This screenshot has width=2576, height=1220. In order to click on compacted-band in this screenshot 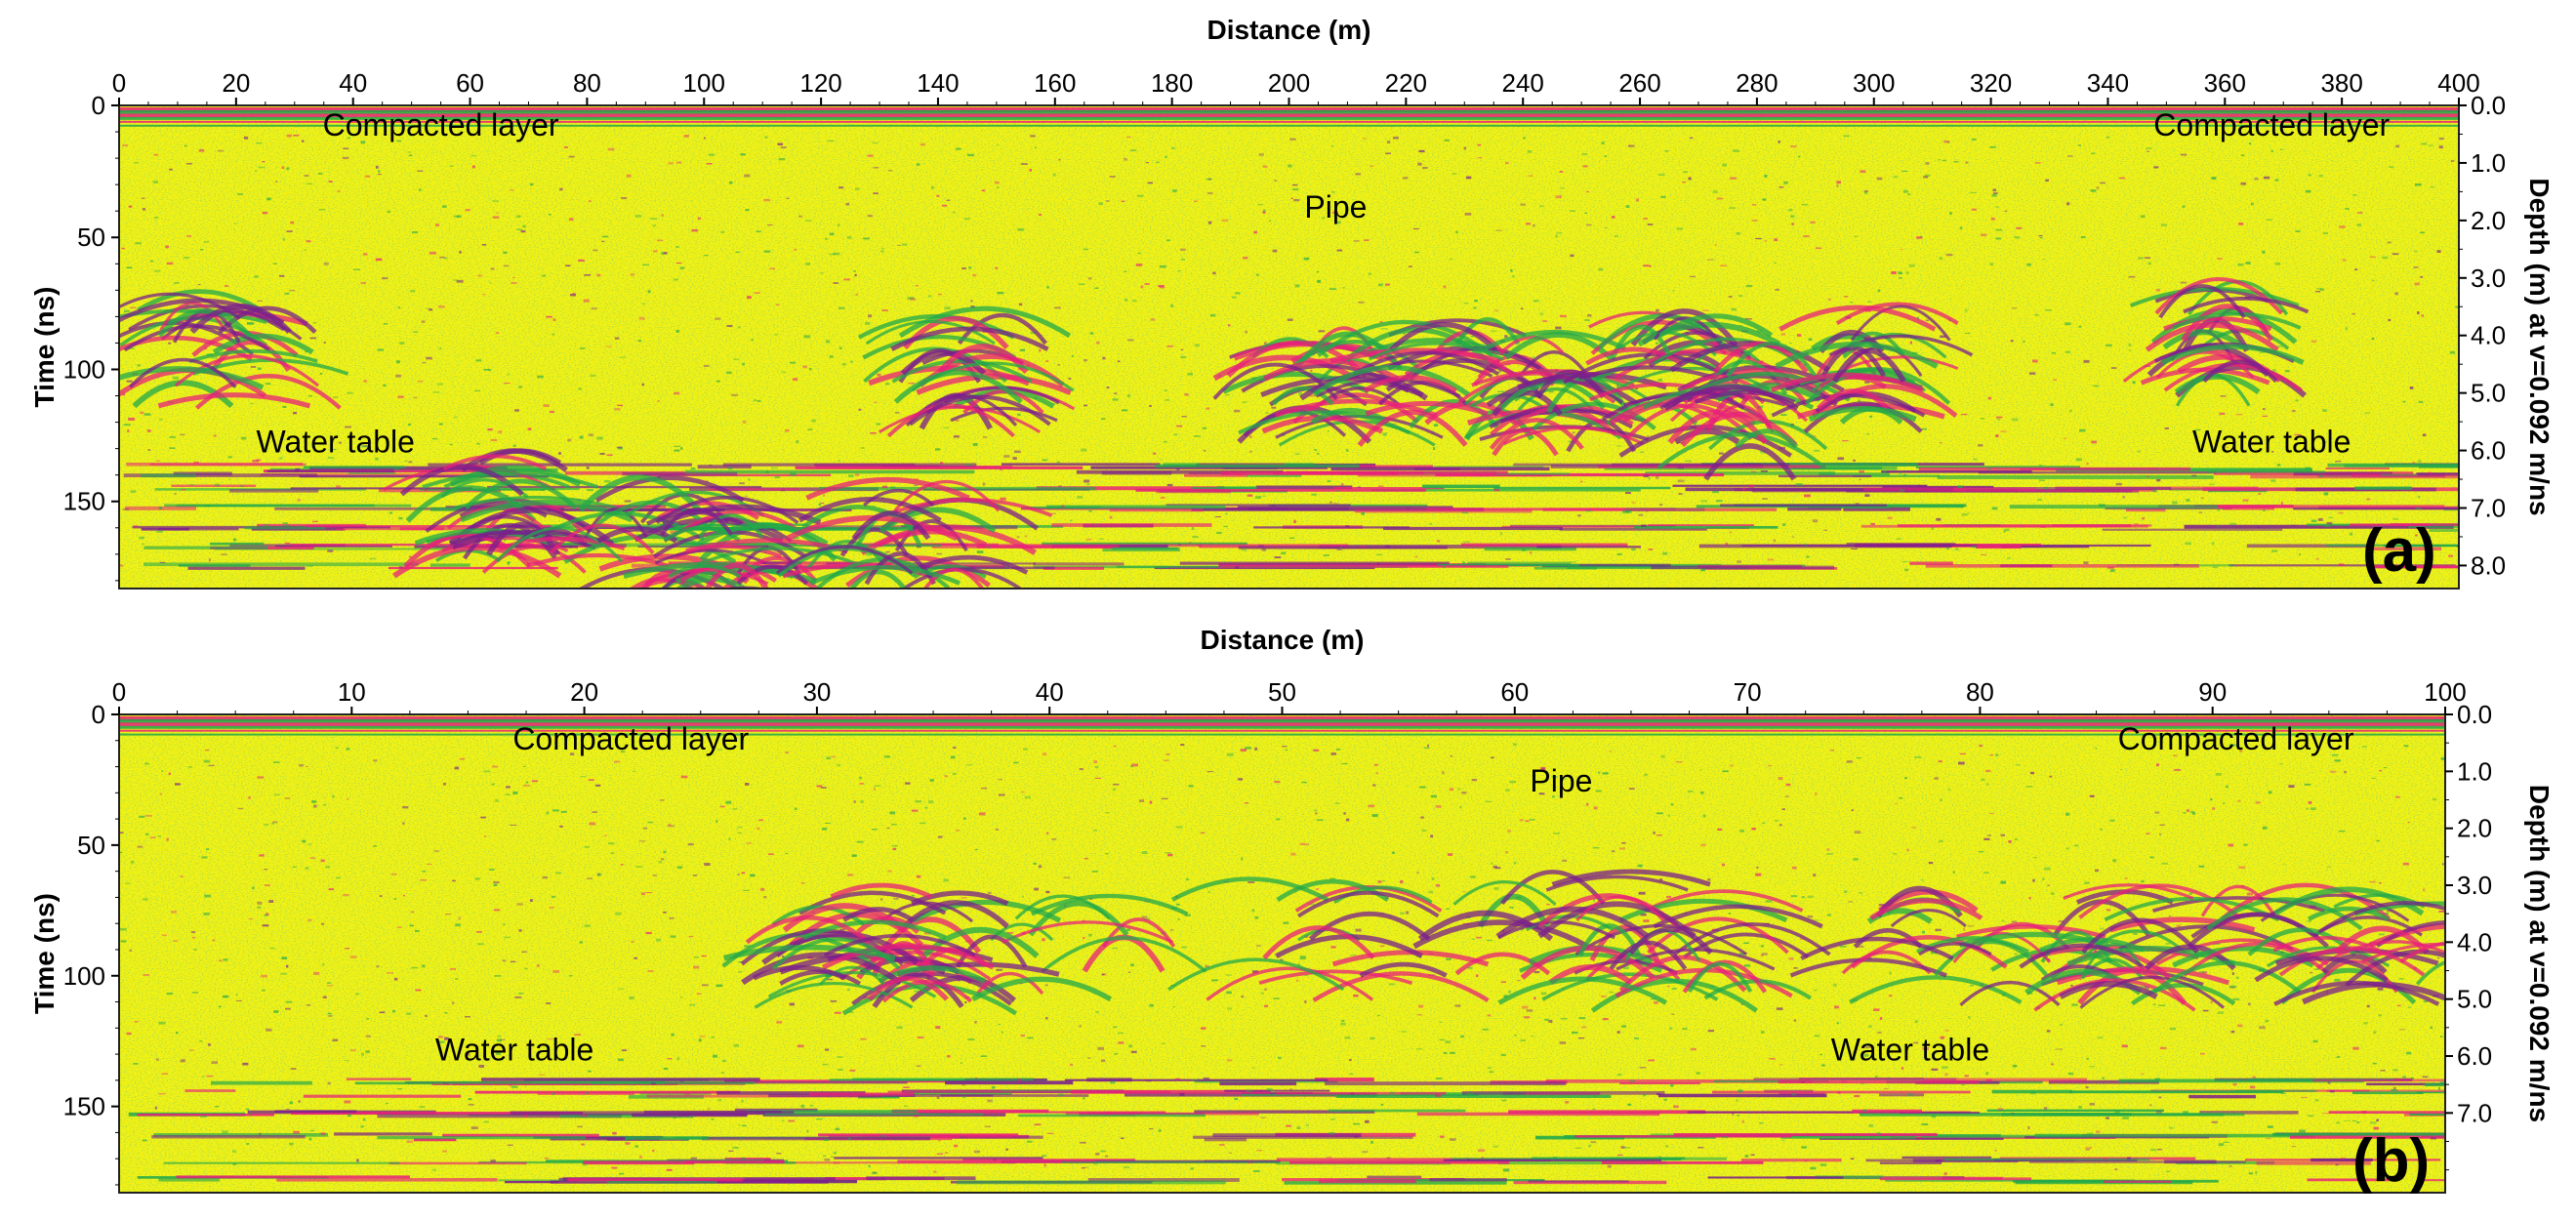, I will do `click(1282, 730)`.